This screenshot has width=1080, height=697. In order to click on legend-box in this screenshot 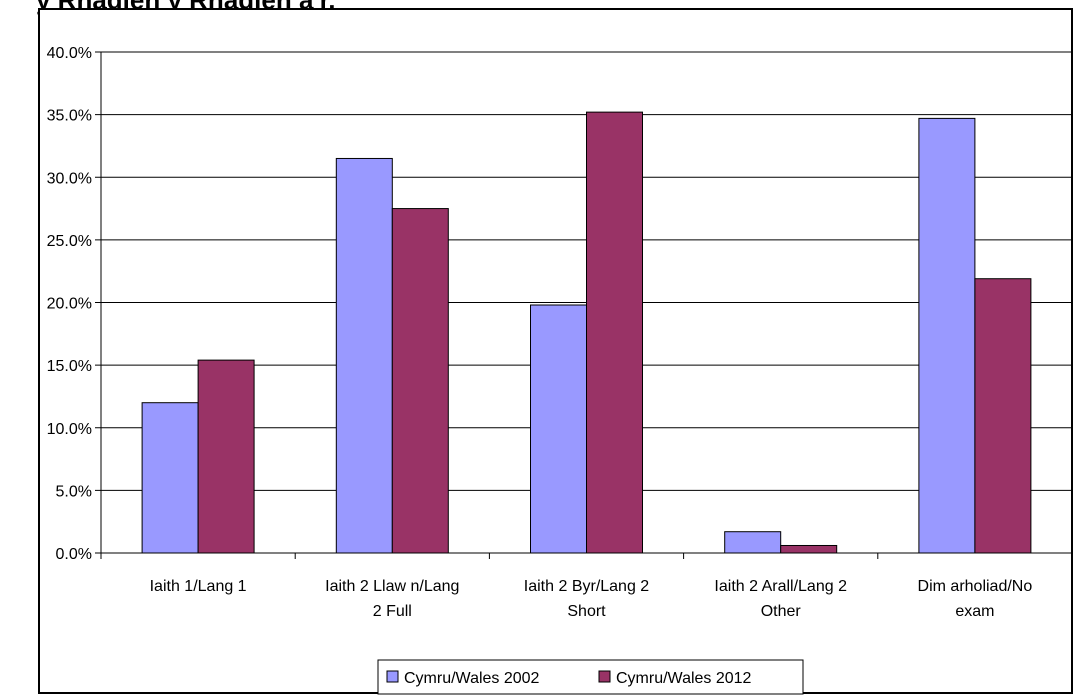, I will do `click(590, 677)`.